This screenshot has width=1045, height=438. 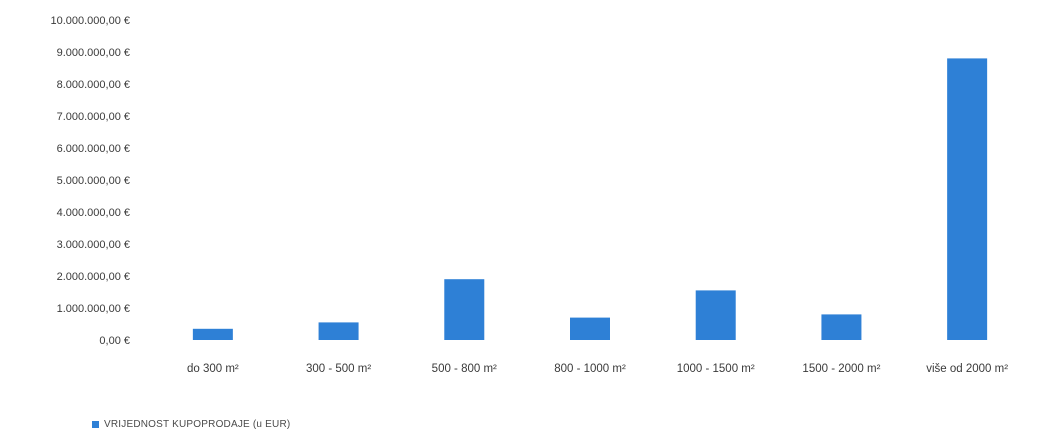 What do you see at coordinates (213, 369) in the screenshot?
I see `x-tick-label: do 300 m²` at bounding box center [213, 369].